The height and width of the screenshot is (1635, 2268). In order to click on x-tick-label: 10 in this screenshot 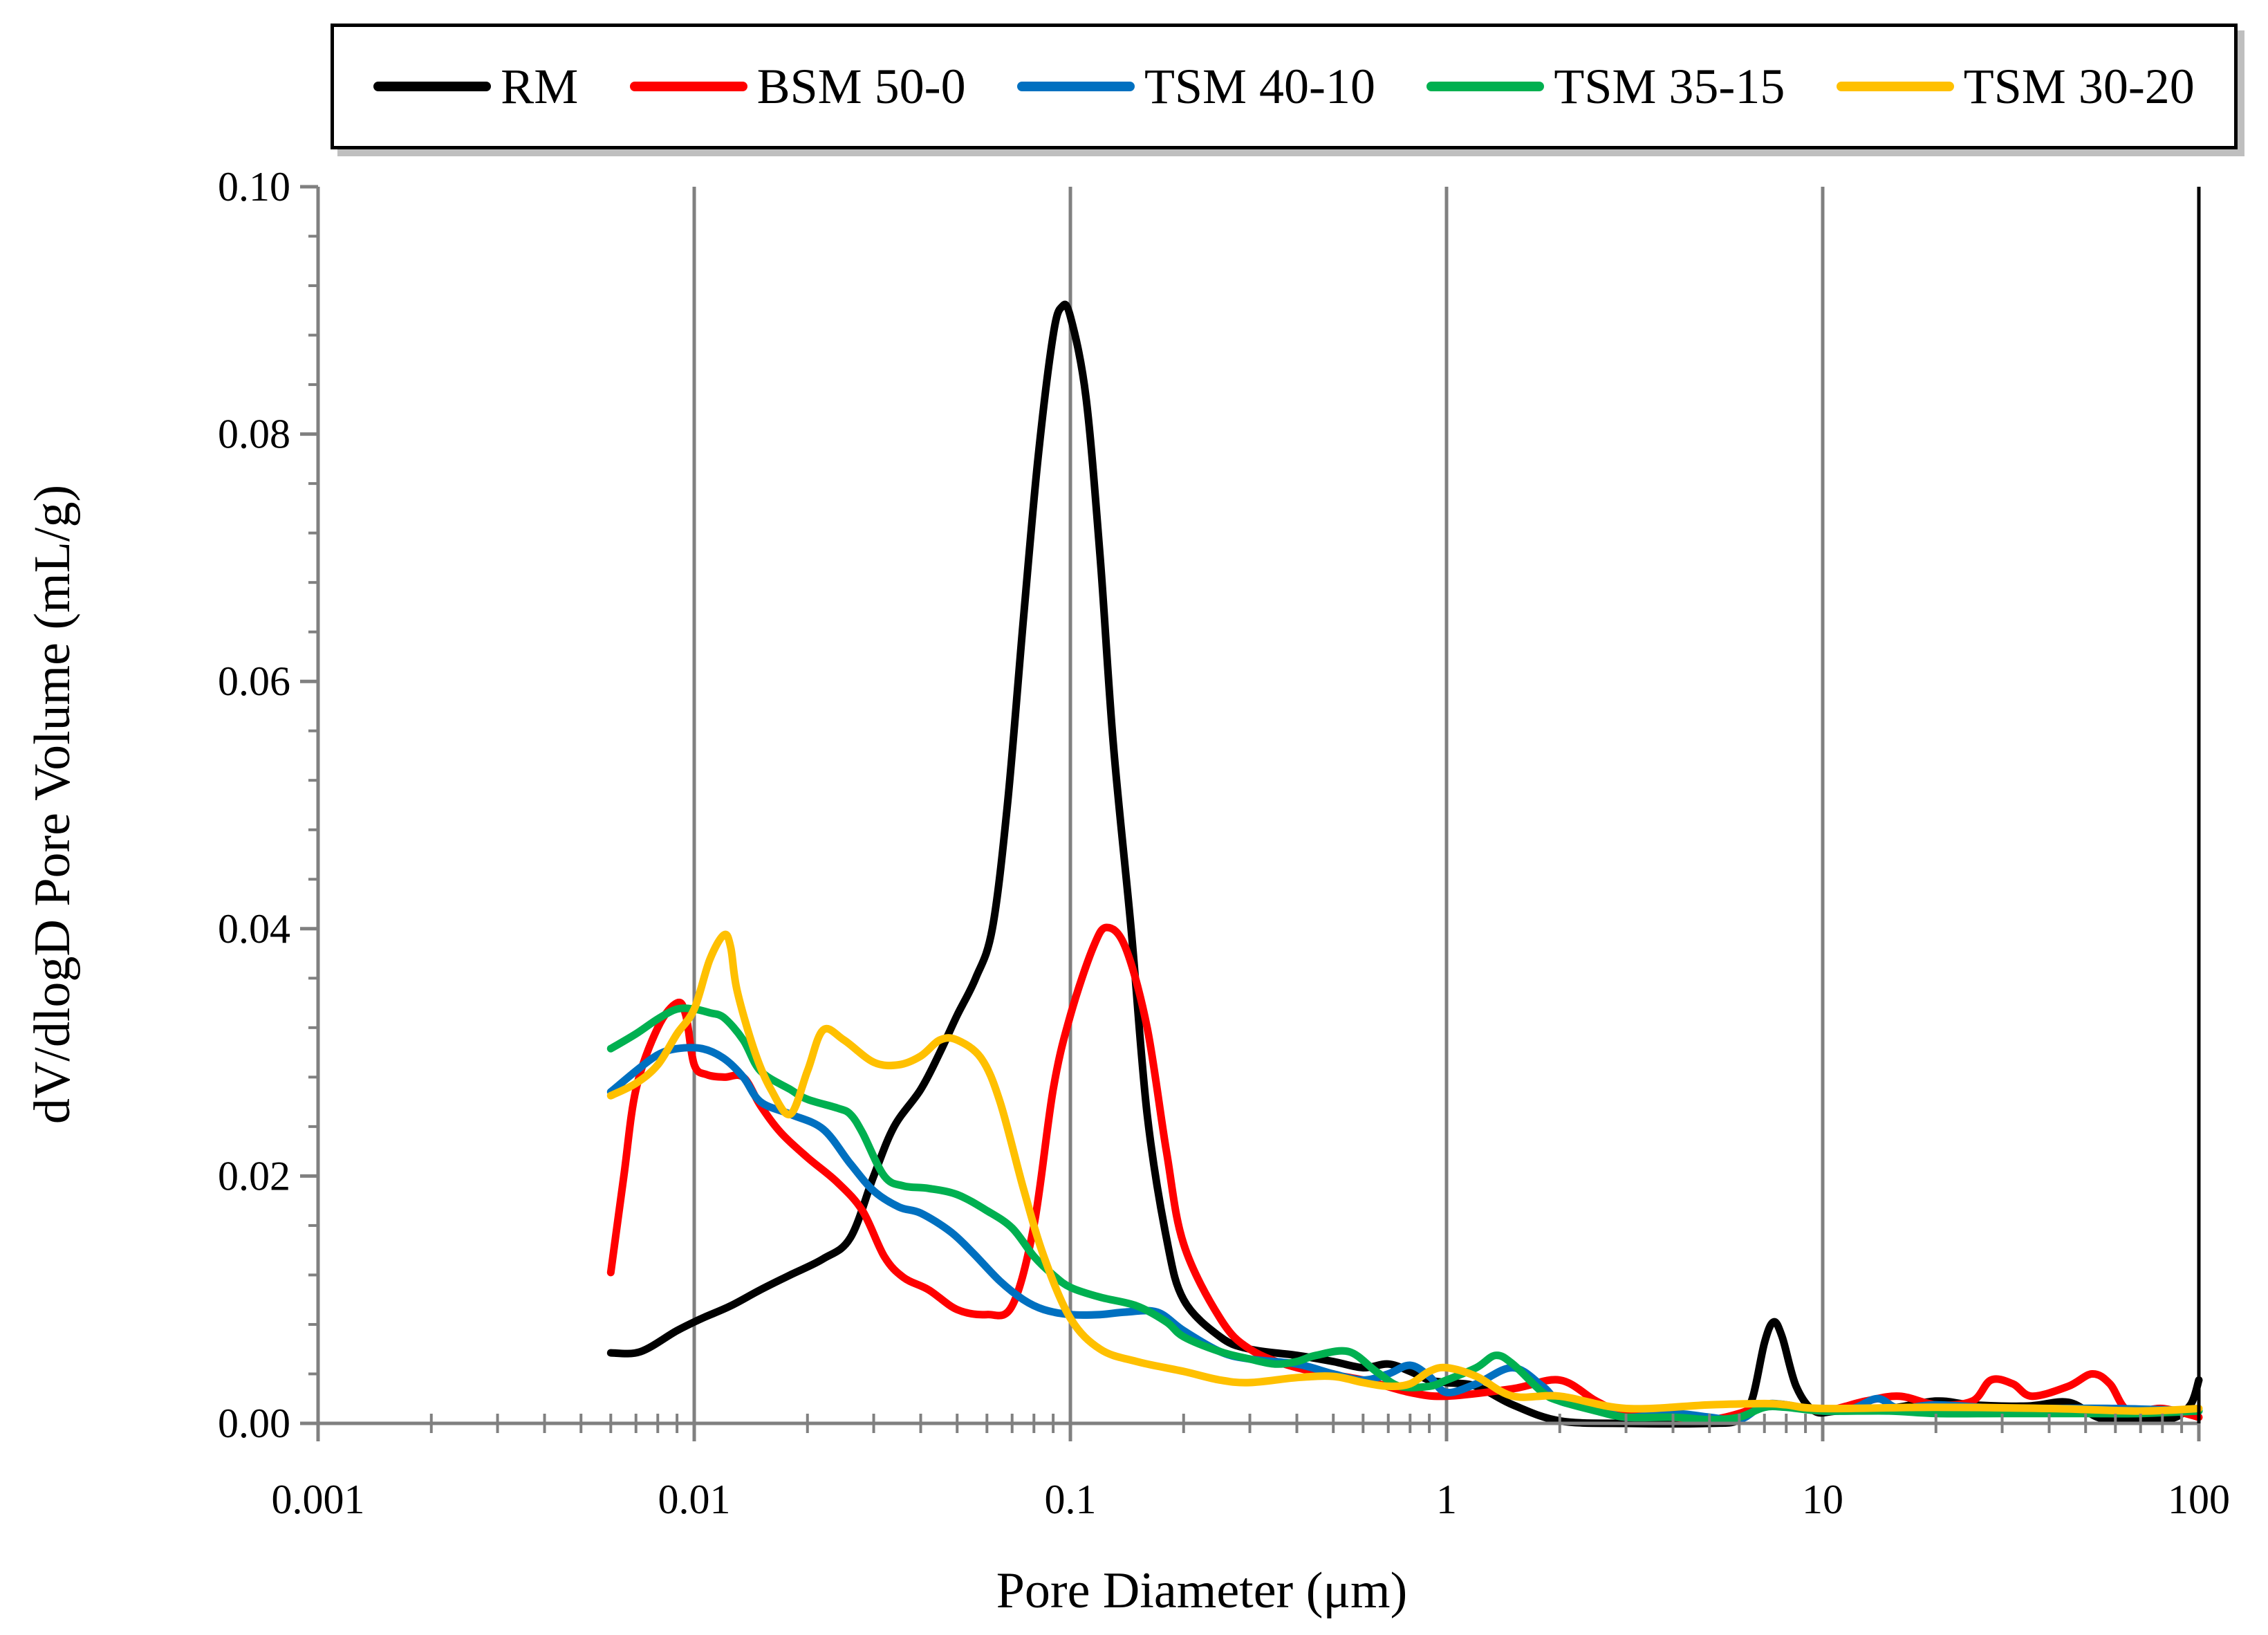, I will do `click(1822, 1499)`.